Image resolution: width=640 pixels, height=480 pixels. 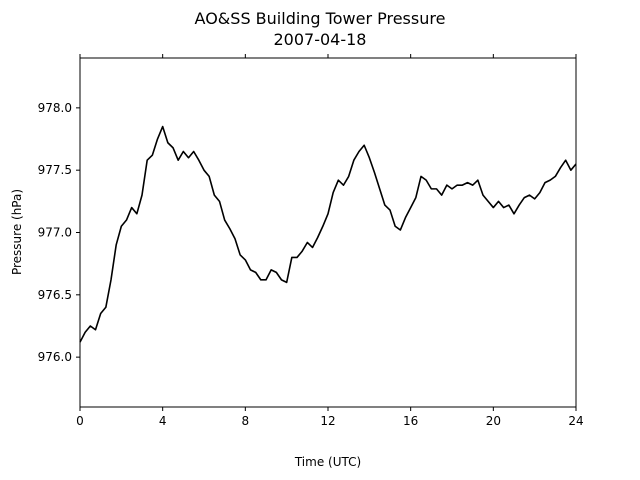 I want to click on x-tick-label: 16, so click(x=410, y=421).